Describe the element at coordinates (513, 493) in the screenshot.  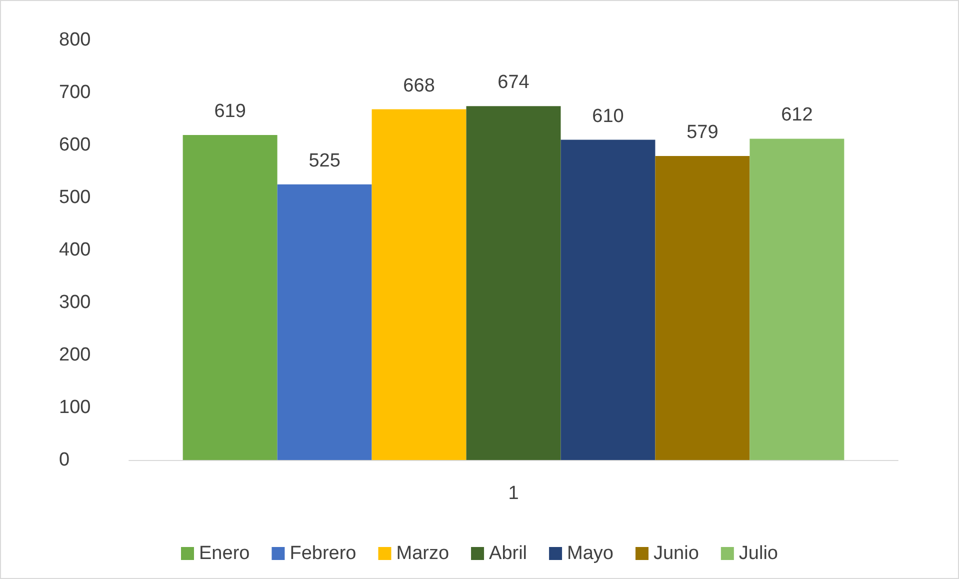
I see `x-tick-label: 1` at that location.